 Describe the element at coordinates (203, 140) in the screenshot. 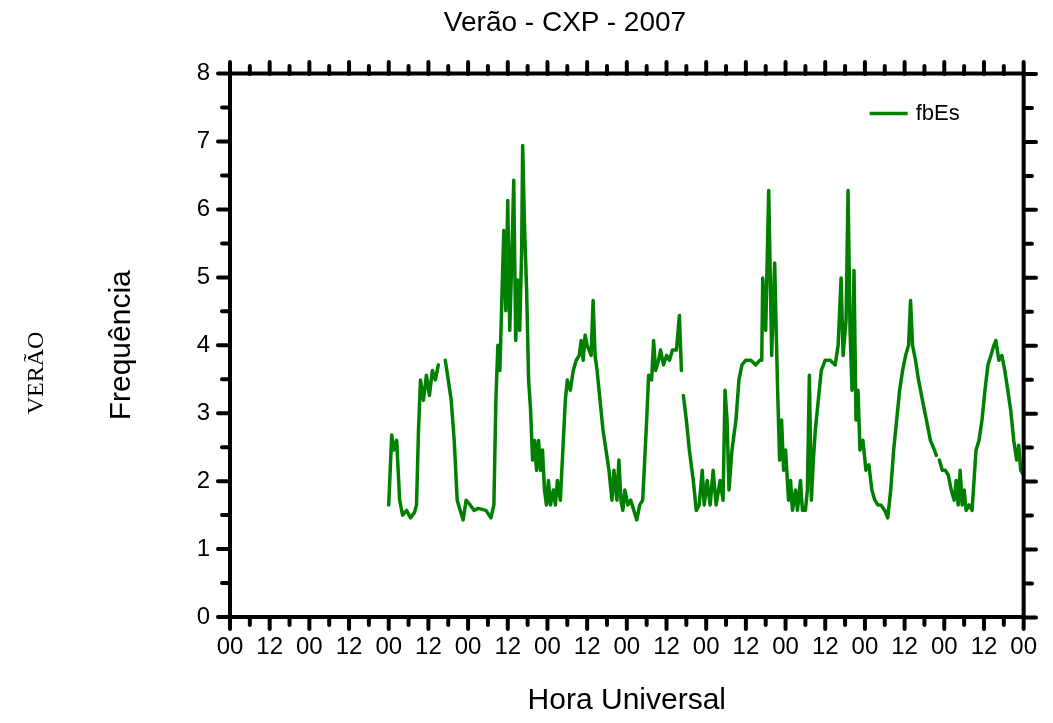

I see `y-tick-label: 7` at that location.